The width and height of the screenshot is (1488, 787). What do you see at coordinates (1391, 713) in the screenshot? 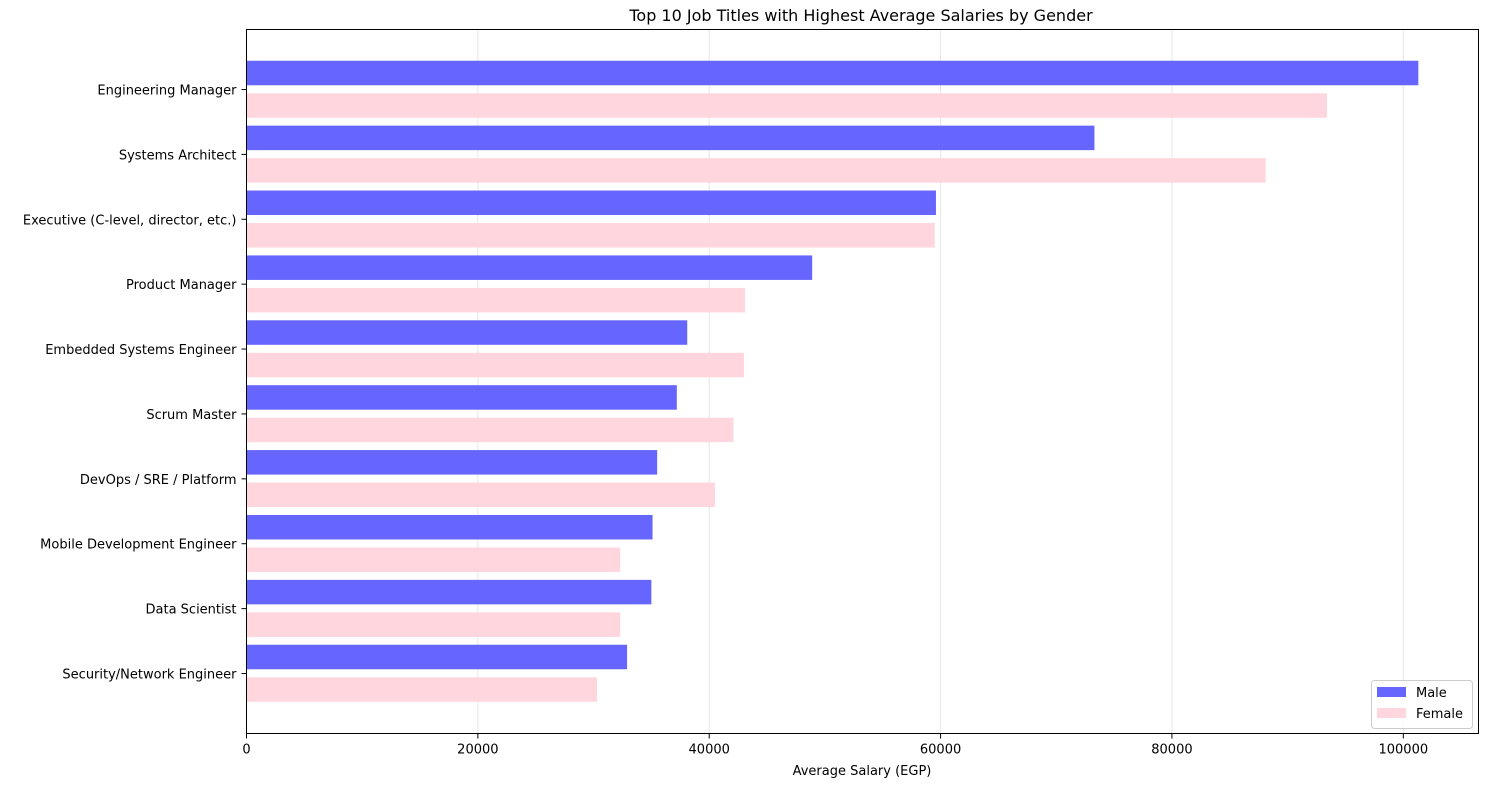
I see `legend-swatch-female` at bounding box center [1391, 713].